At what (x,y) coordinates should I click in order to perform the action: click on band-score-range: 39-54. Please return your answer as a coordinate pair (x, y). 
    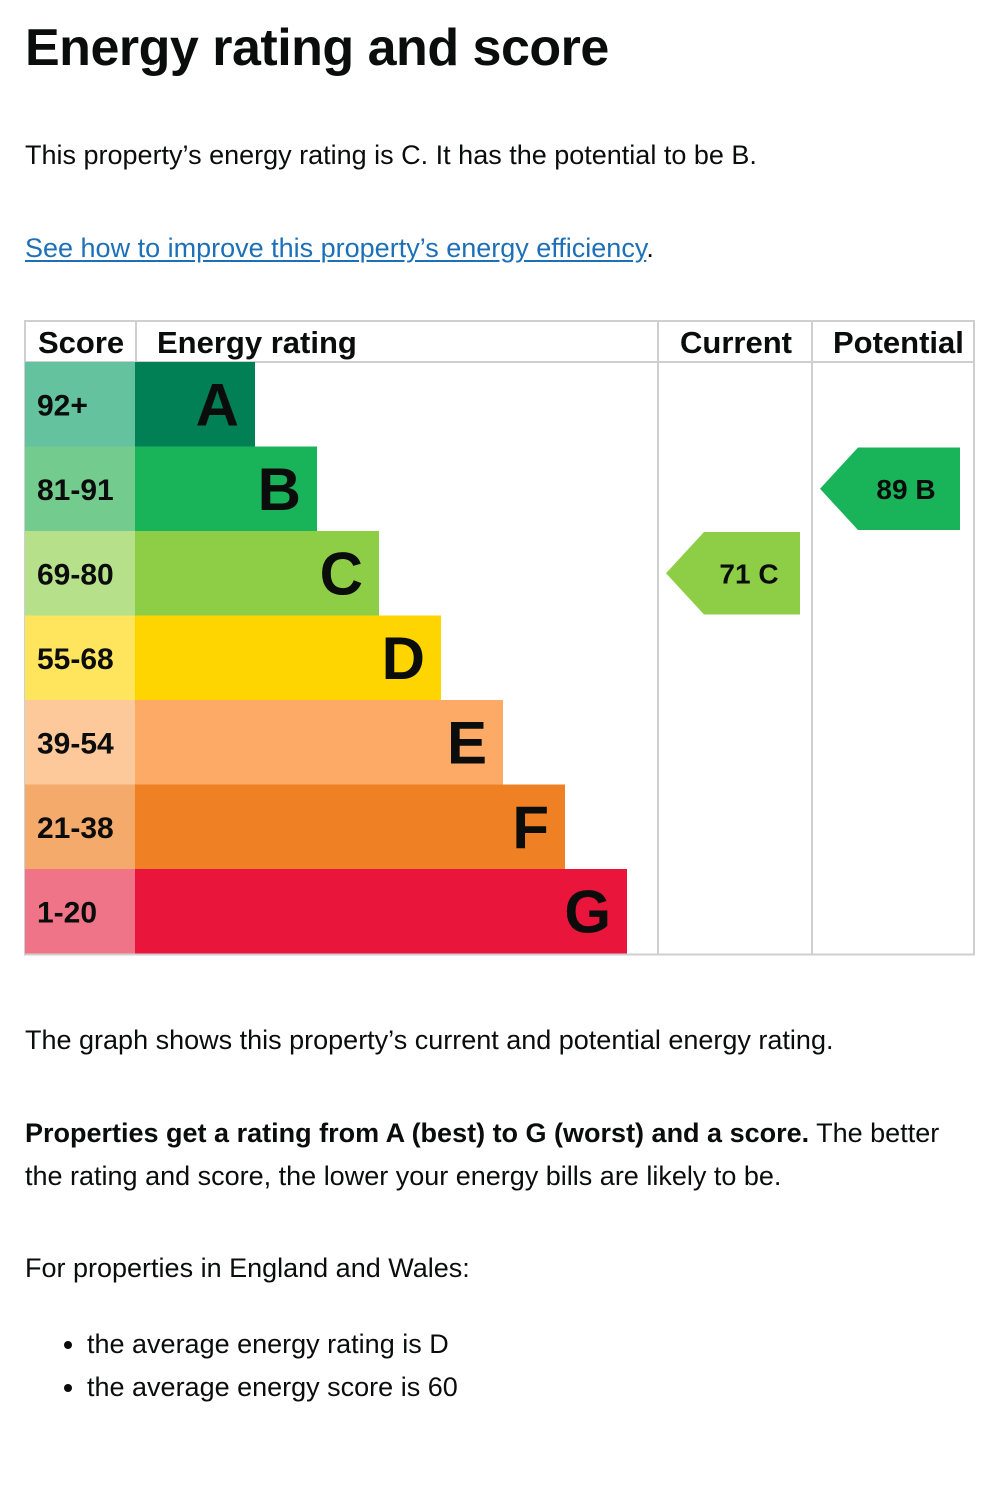
    Looking at the image, I should click on (75, 743).